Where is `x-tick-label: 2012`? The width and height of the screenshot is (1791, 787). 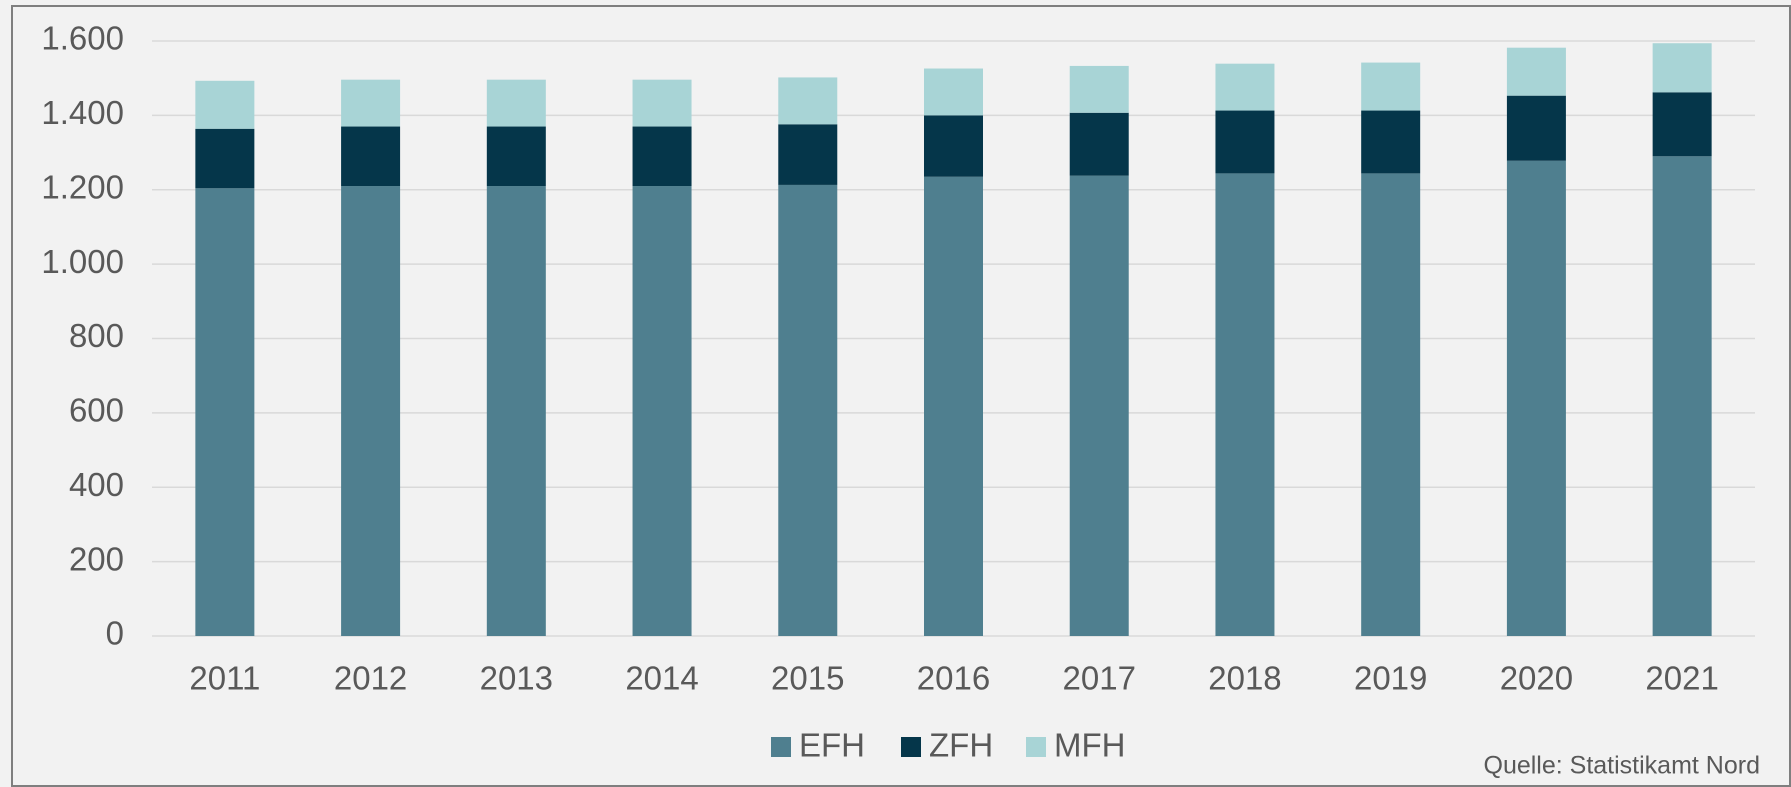
x-tick-label: 2012 is located at coordinates (370, 678).